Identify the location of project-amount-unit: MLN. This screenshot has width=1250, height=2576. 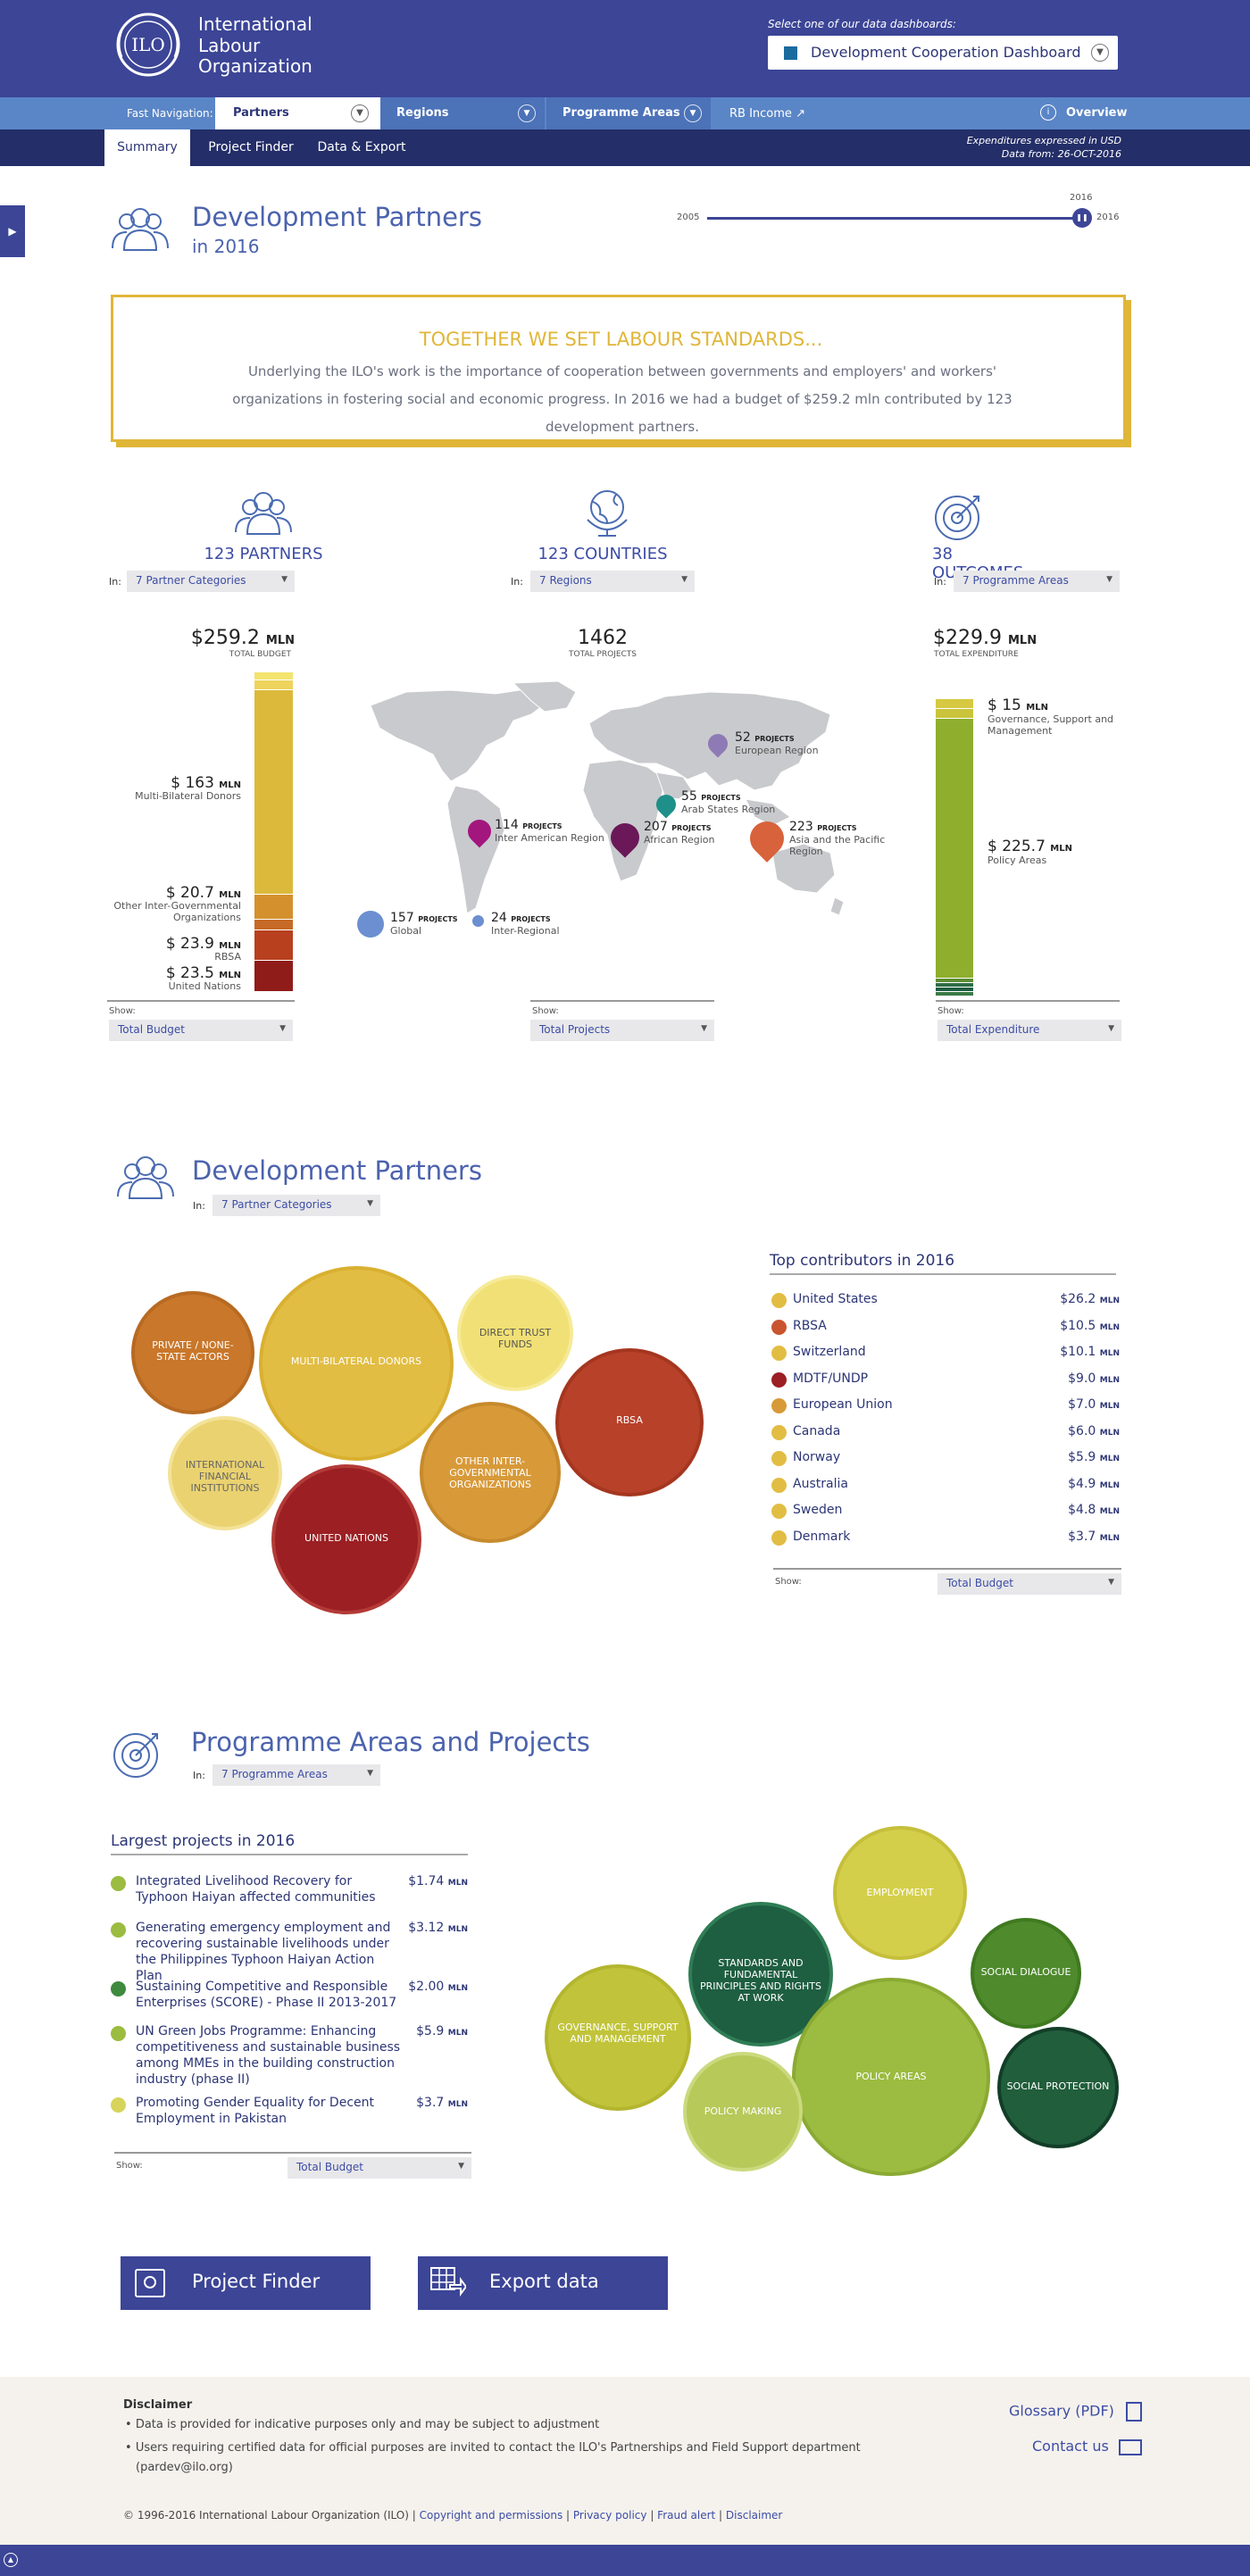
(458, 2104).